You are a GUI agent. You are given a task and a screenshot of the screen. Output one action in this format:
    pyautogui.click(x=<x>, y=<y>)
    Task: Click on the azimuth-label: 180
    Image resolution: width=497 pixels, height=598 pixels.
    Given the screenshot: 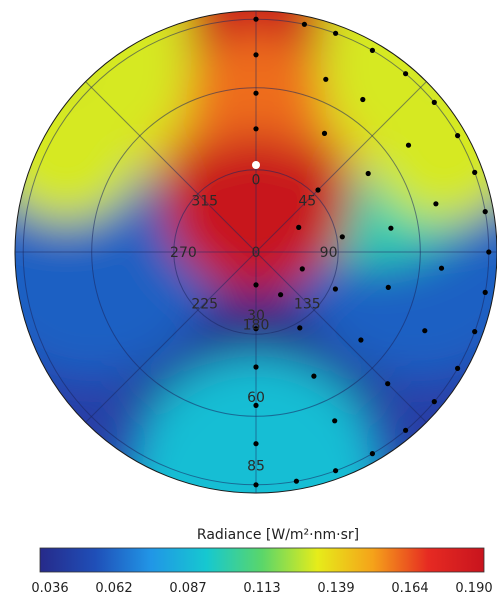 What is the action you would take?
    pyautogui.click(x=256, y=326)
    